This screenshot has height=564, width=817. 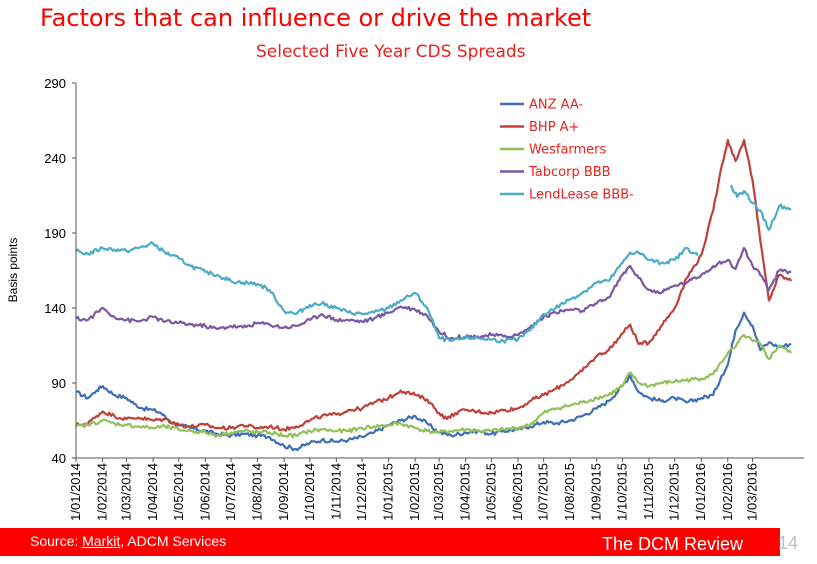 I want to click on x-tick-label: 1/06/2015, so click(x=517, y=492).